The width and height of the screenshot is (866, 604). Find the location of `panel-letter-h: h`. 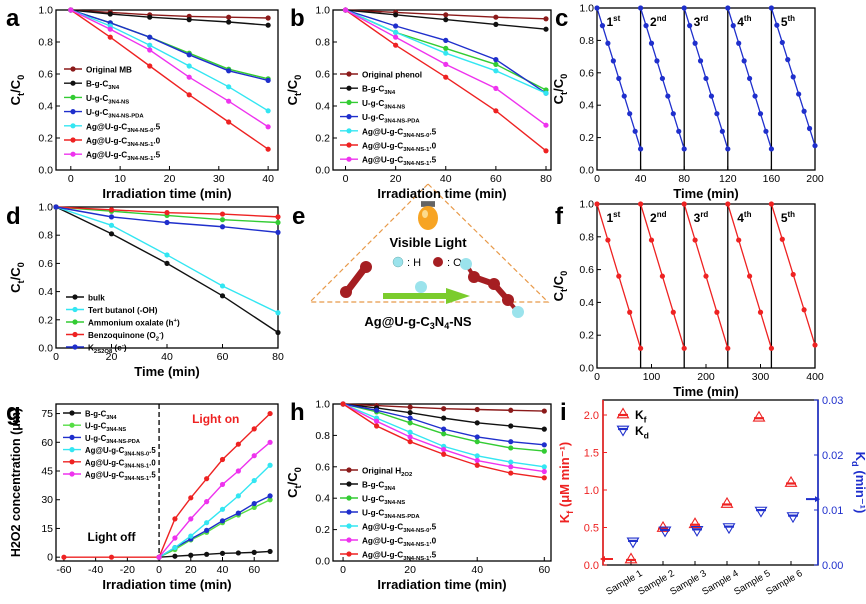

panel-letter-h: h is located at coordinates (297, 412).